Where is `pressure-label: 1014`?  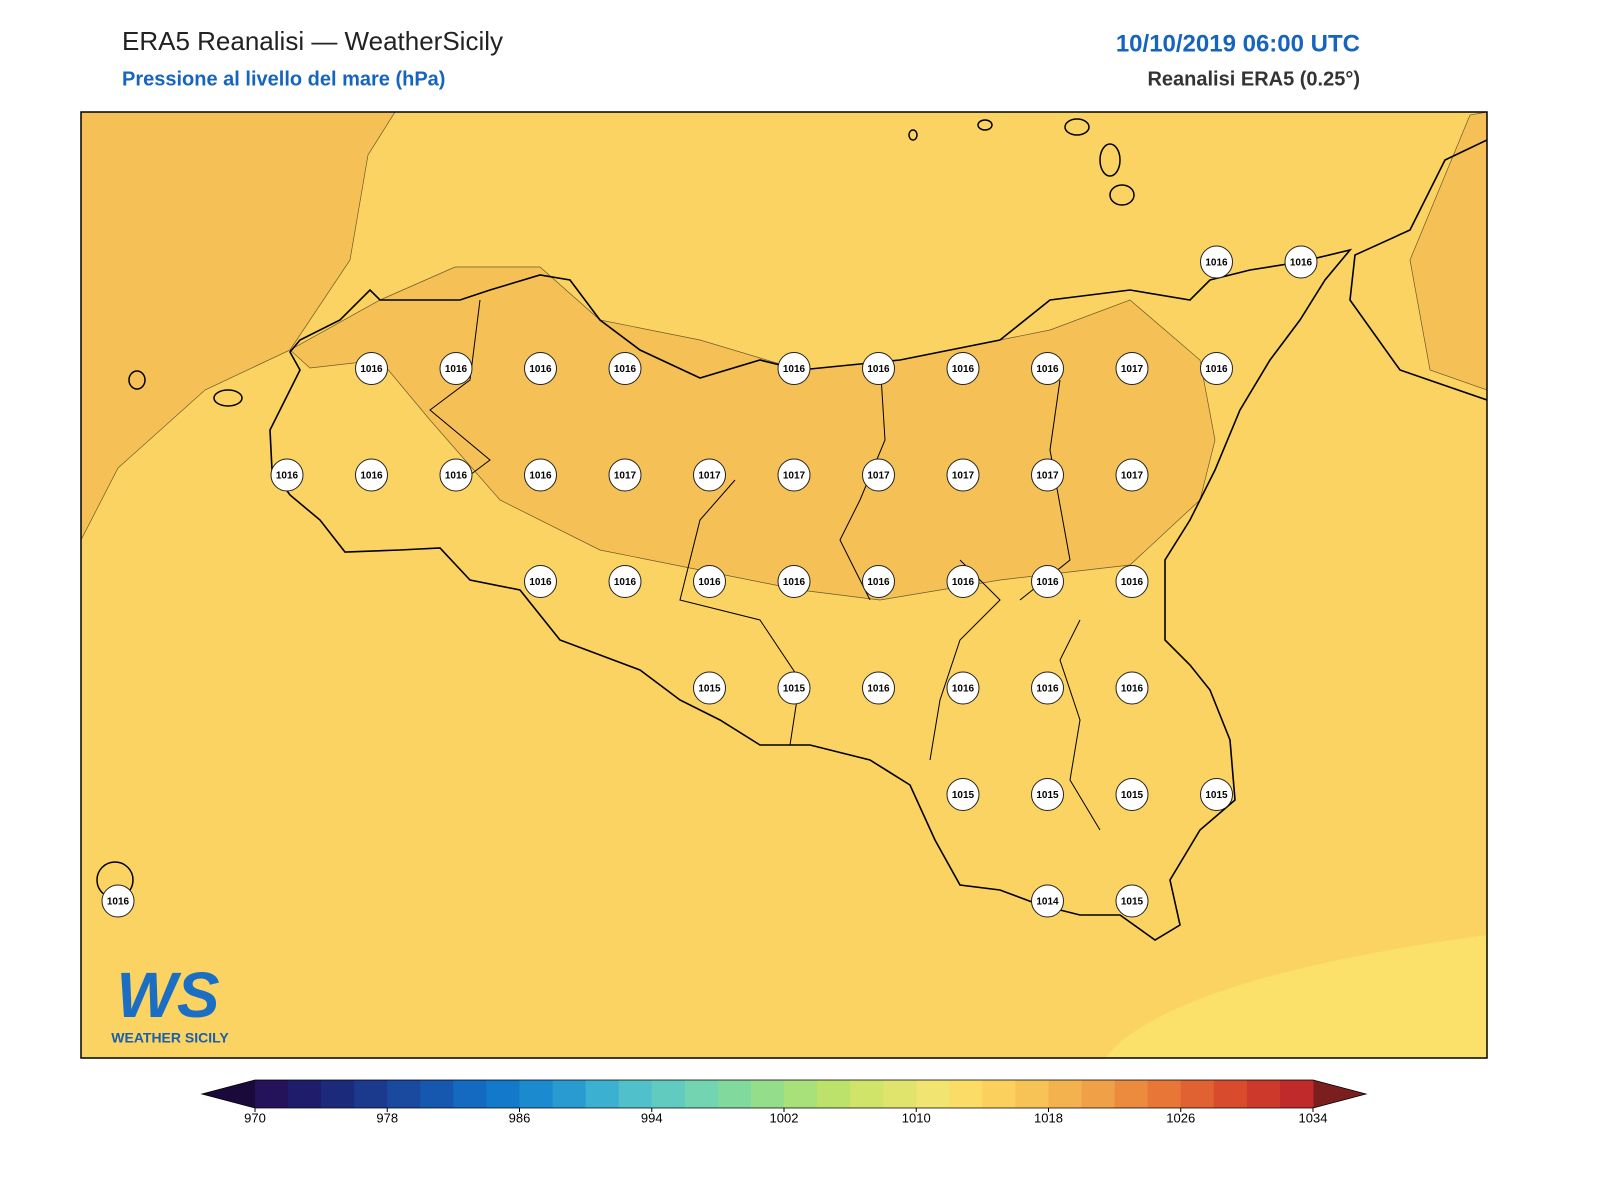 pressure-label: 1014 is located at coordinates (1047, 902).